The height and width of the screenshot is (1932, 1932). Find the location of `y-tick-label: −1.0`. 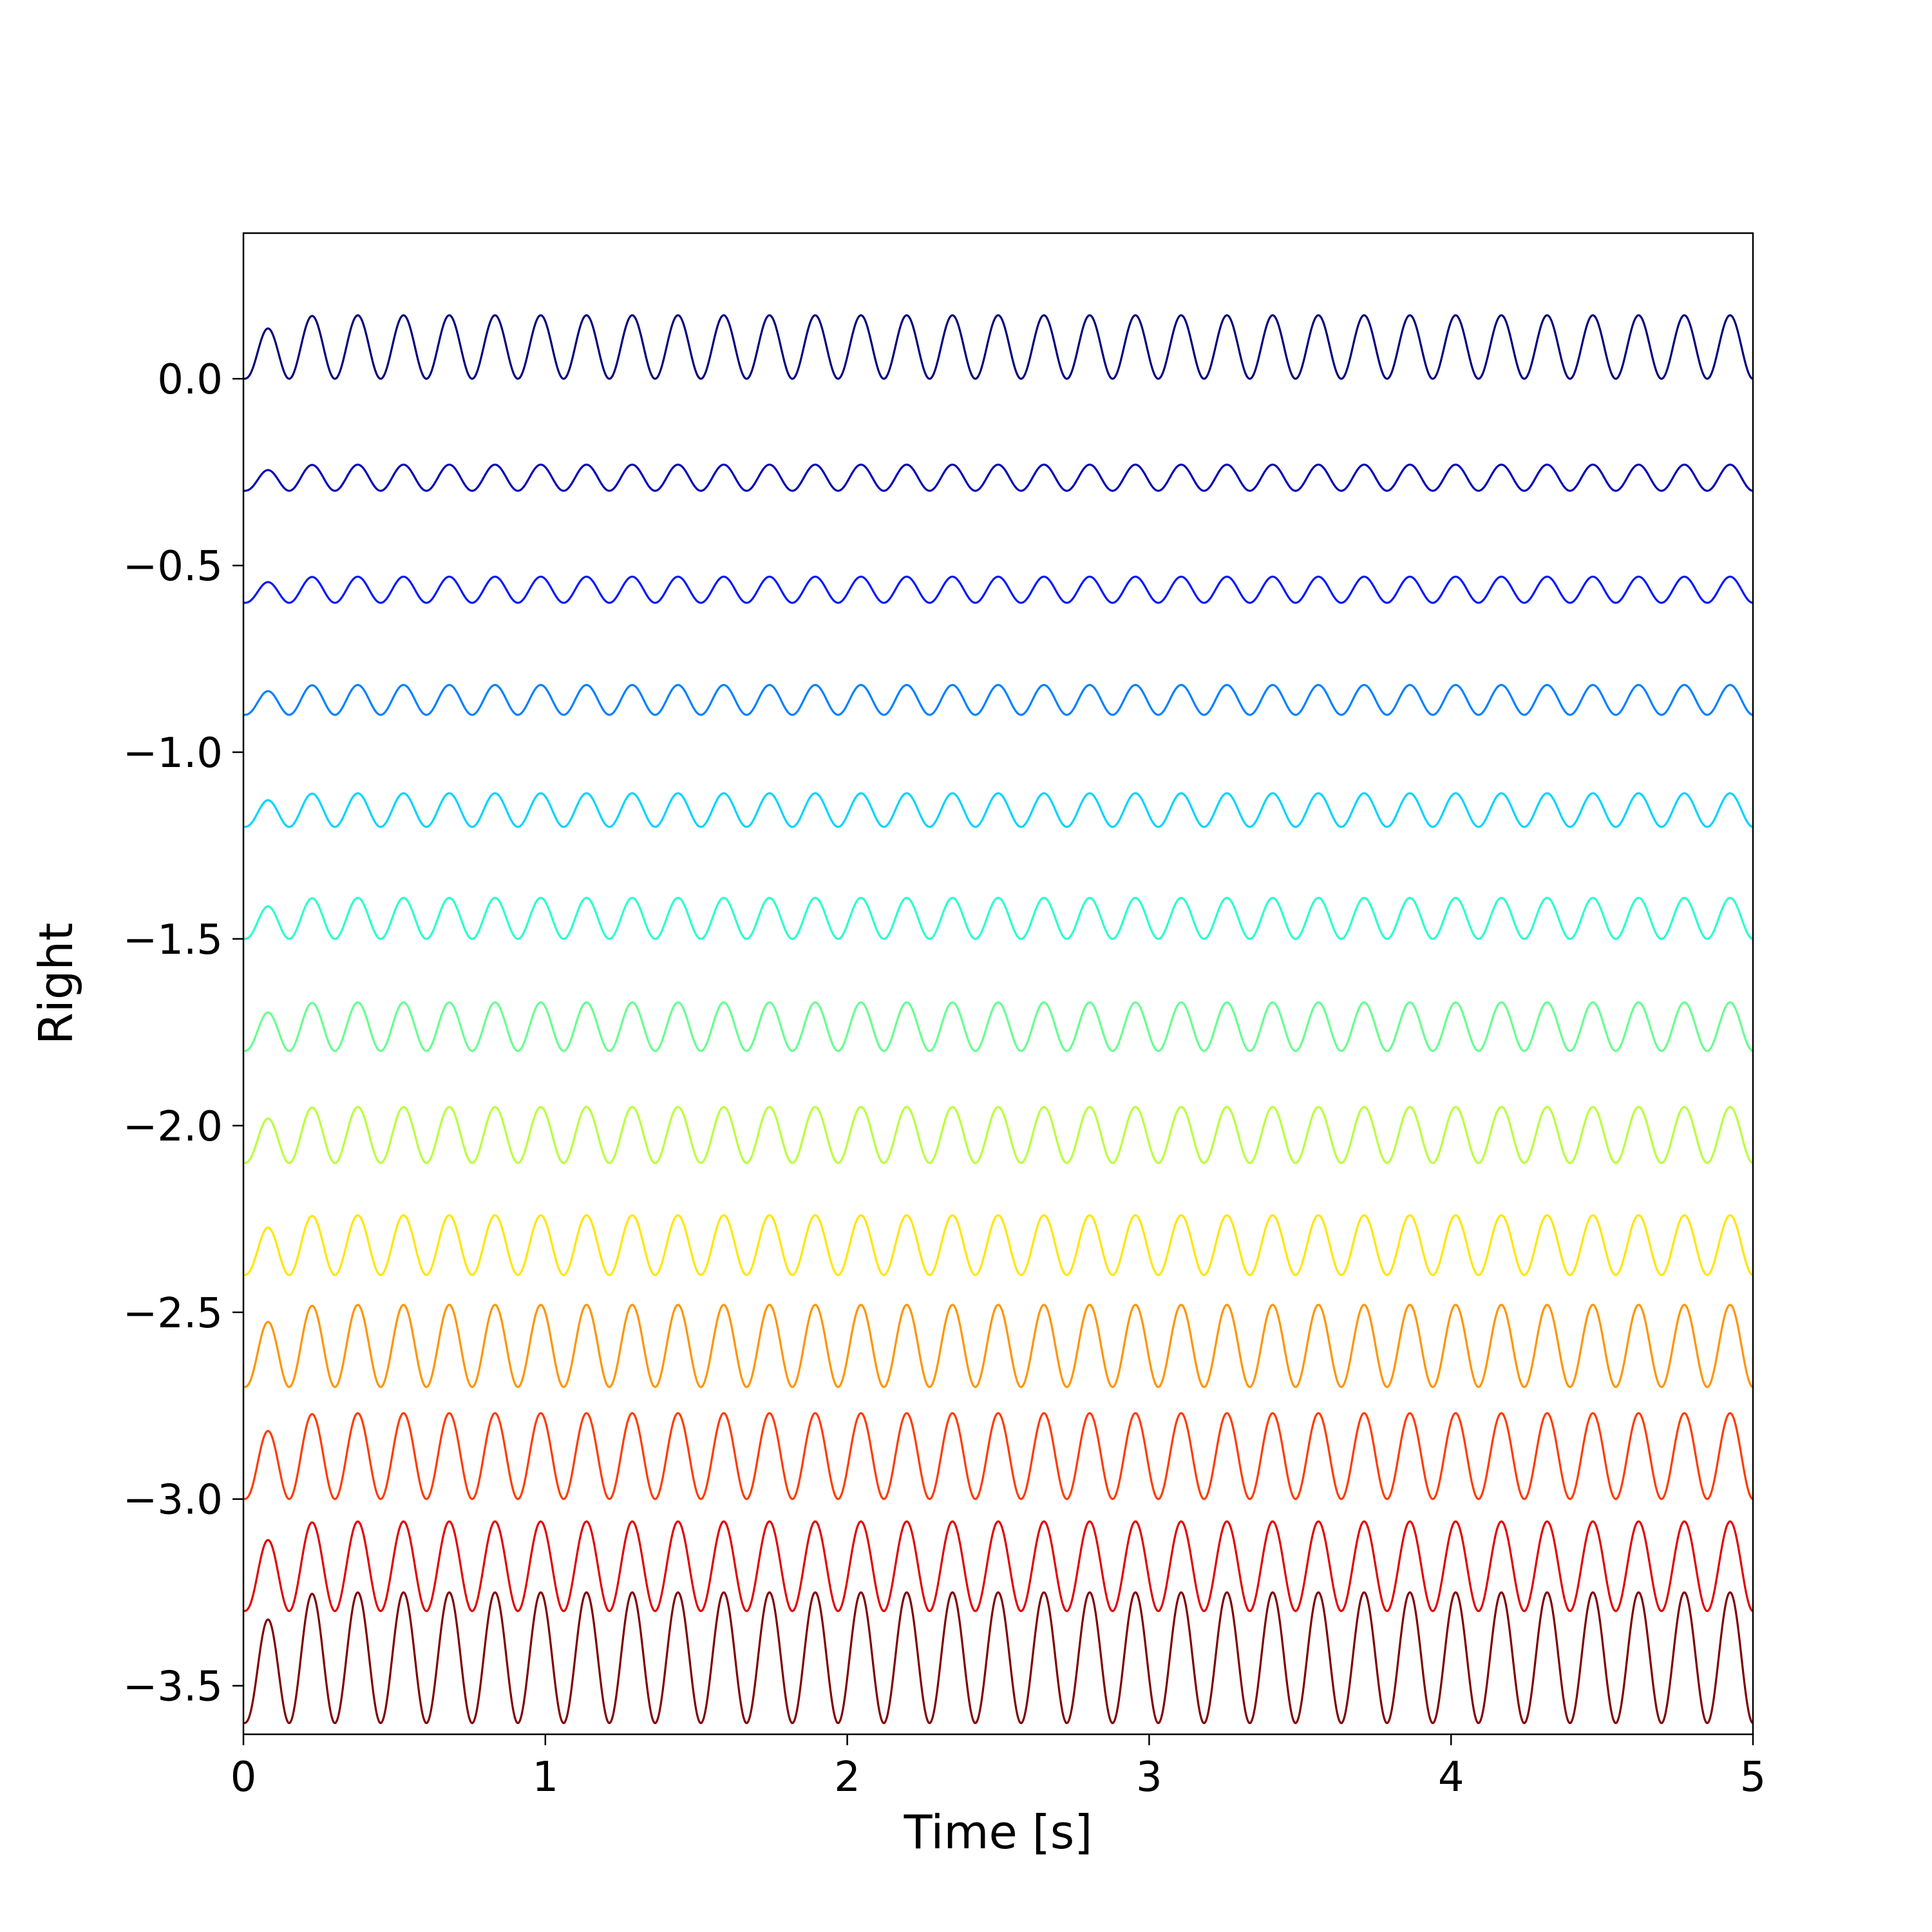

y-tick-label: −1.0 is located at coordinates (173, 753).